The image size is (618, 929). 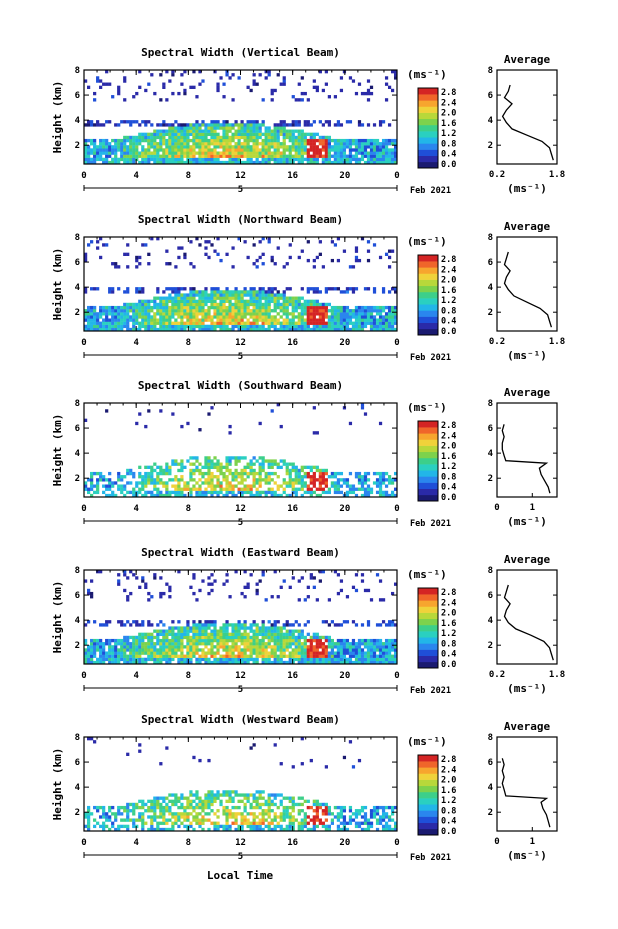 What do you see at coordinates (188, 843) in the screenshot?
I see `xtick-label: 8` at bounding box center [188, 843].